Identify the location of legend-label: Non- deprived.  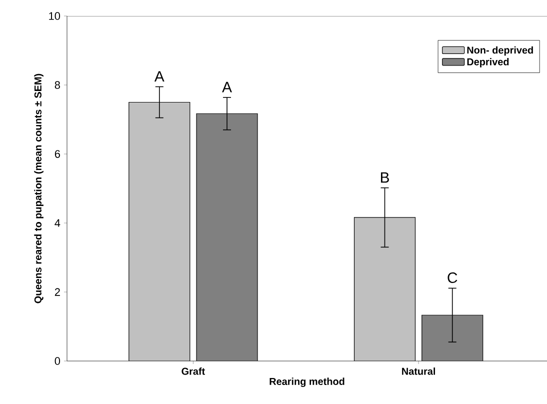
(500, 51).